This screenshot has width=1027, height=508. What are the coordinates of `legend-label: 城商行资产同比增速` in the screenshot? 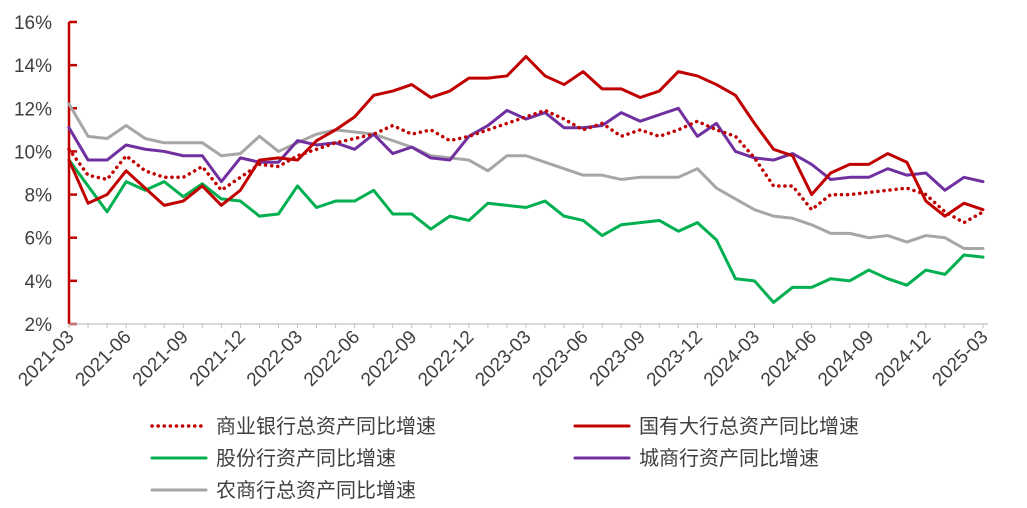 It's located at (729, 458).